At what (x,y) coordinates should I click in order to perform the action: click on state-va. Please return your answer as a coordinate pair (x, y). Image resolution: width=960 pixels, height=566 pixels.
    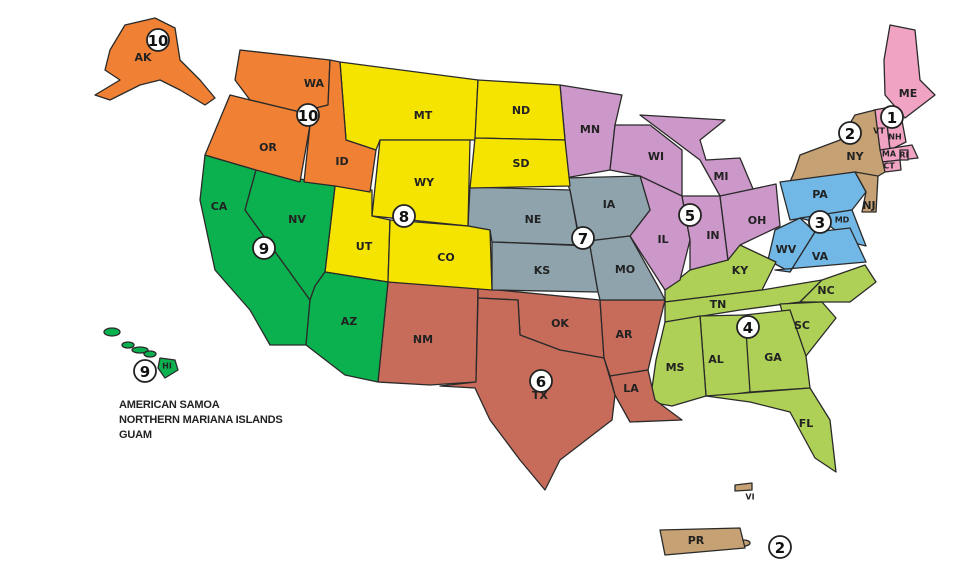
    Looking at the image, I should click on (820, 250).